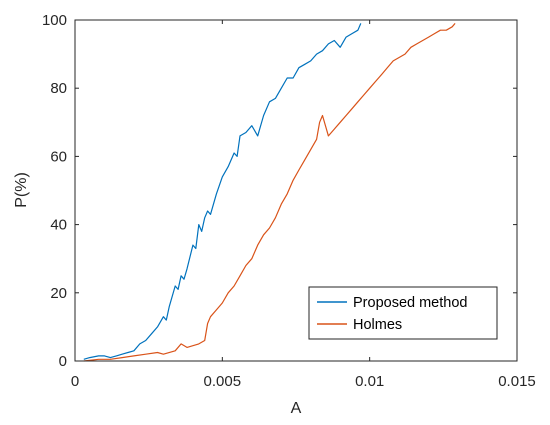 The image size is (550, 425). I want to click on x-tick-label: 0.01, so click(369, 381).